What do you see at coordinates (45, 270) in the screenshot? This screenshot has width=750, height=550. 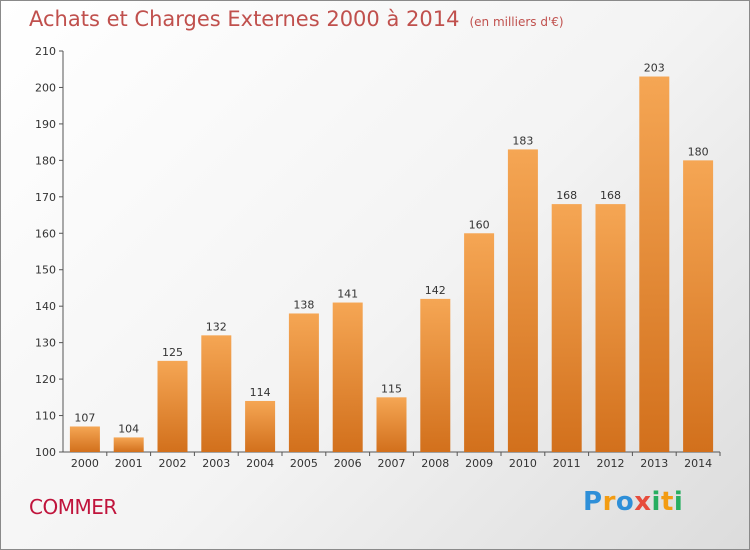 I see `y-tick-label: 150` at bounding box center [45, 270].